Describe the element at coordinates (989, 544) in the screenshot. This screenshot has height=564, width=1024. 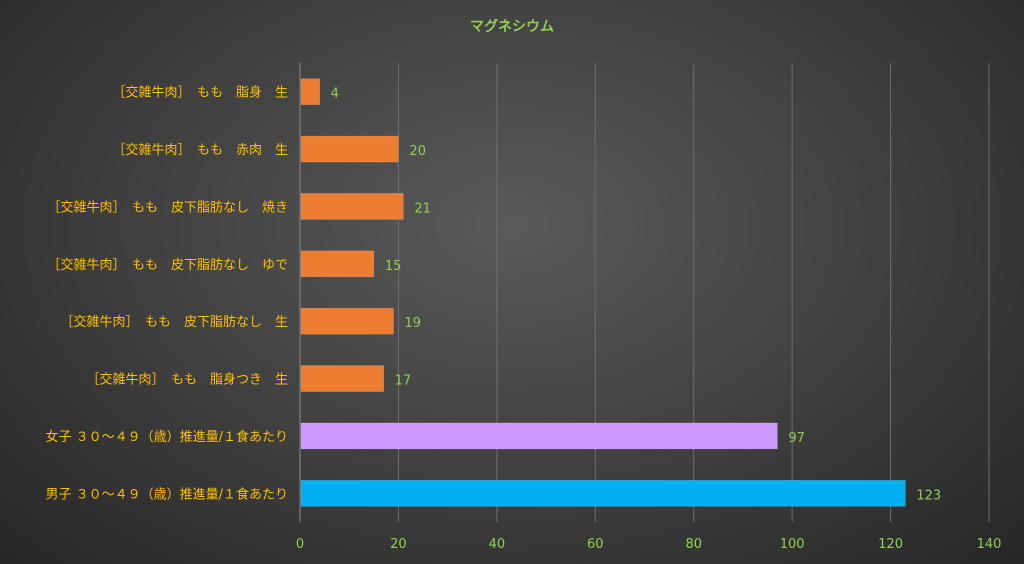
I see `x-tick-label: 140` at that location.